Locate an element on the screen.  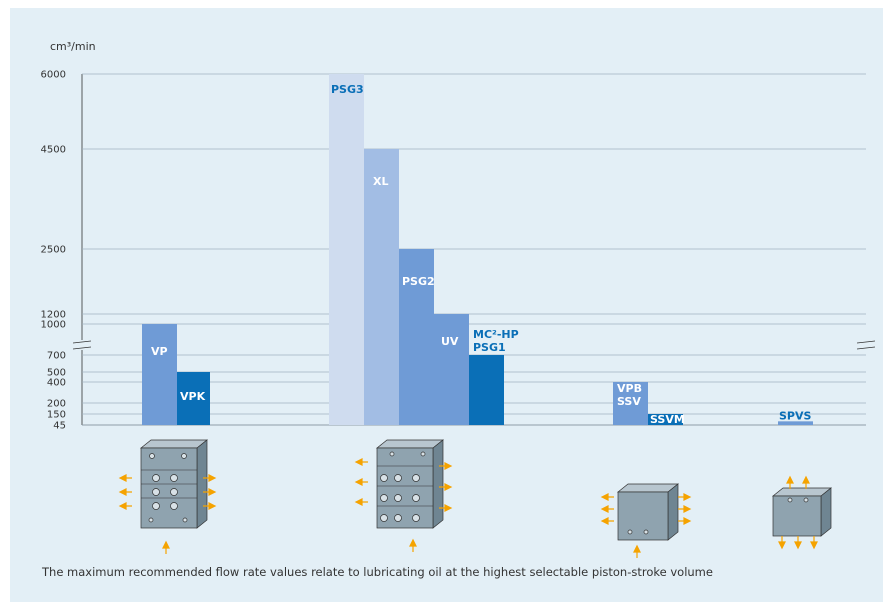
y-tick-label: 400 is located at coordinates (56, 383).